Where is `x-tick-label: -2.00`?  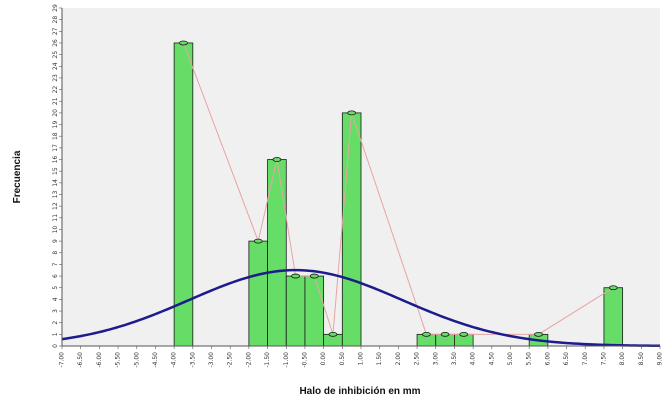 x-tick-label: -2.00 is located at coordinates (248, 360).